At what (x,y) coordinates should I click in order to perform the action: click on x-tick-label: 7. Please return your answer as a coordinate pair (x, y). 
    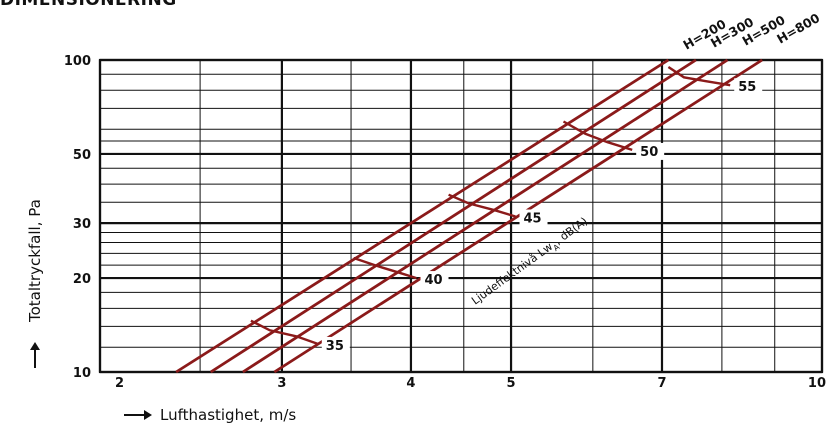
    Looking at the image, I should click on (661, 383).